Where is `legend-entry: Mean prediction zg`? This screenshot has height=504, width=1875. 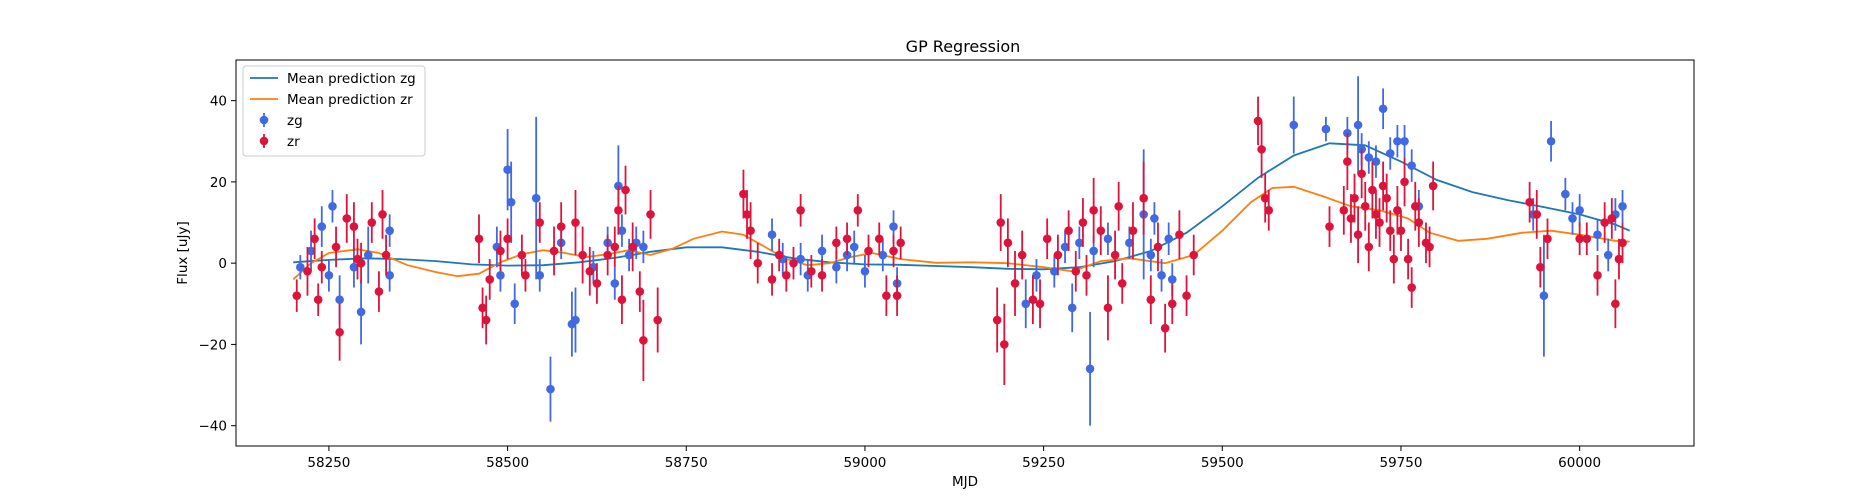 legend-entry: Mean prediction zg is located at coordinates (333, 79).